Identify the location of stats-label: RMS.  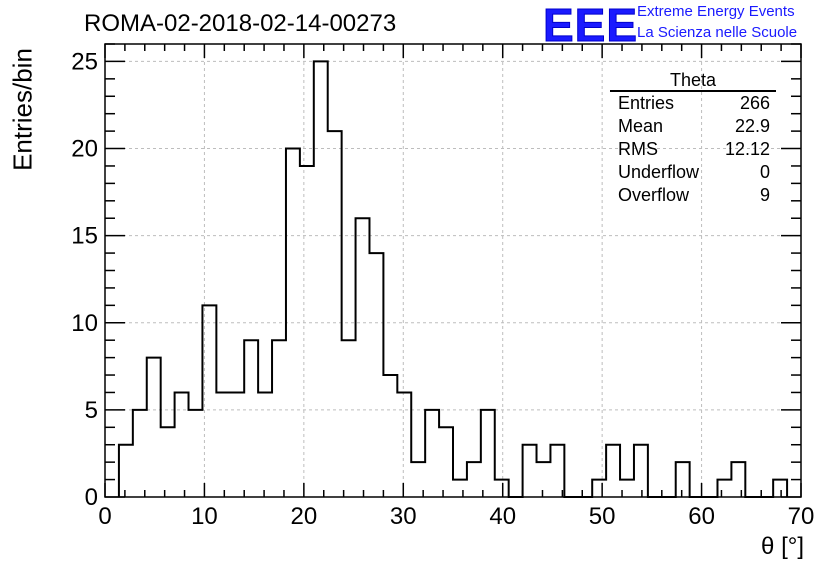
(638, 149).